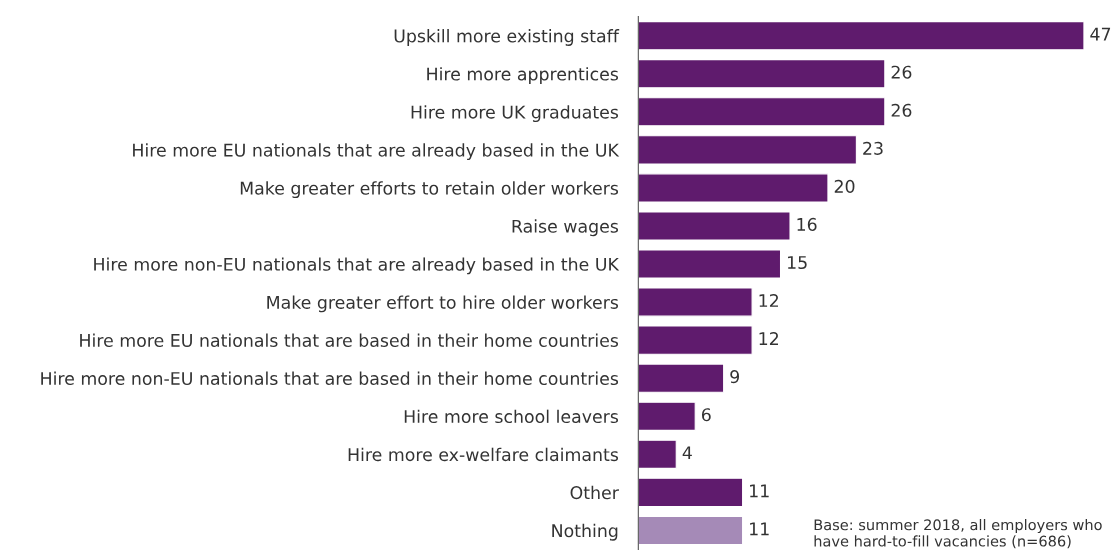 The height and width of the screenshot is (555, 1114). I want to click on y-tick-label: Hire more EU nationals that are based in their home countries, so click(349, 340).